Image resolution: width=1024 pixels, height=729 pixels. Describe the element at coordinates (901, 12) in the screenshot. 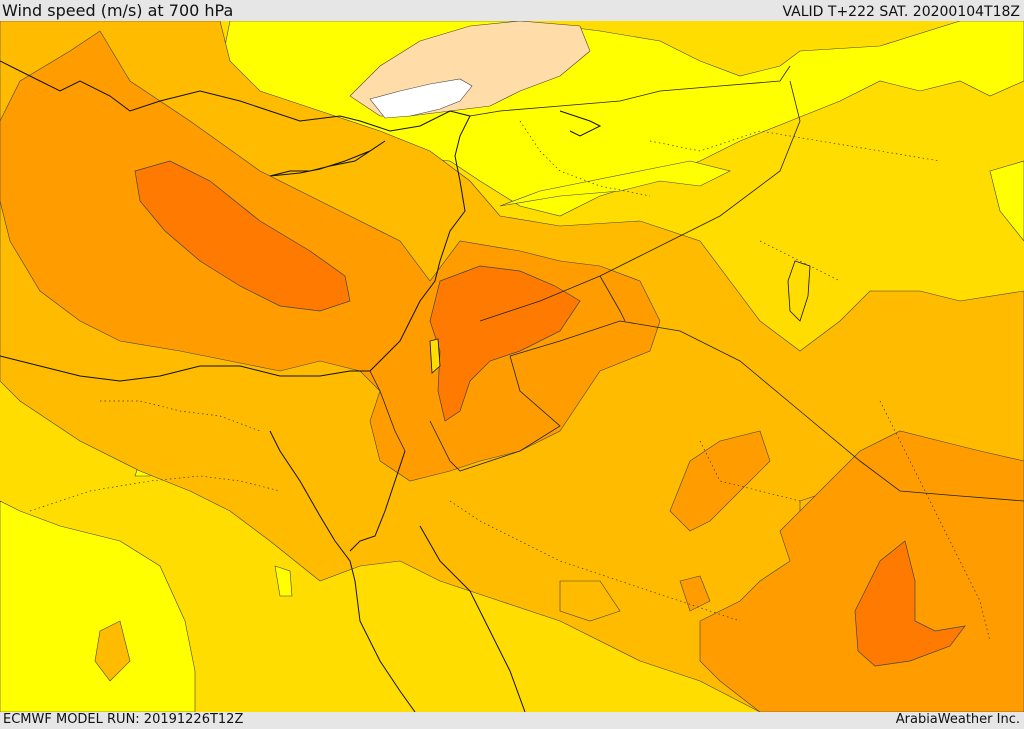

I see `valid-time: VALID T+222 SAT. 20200104T18Z` at that location.